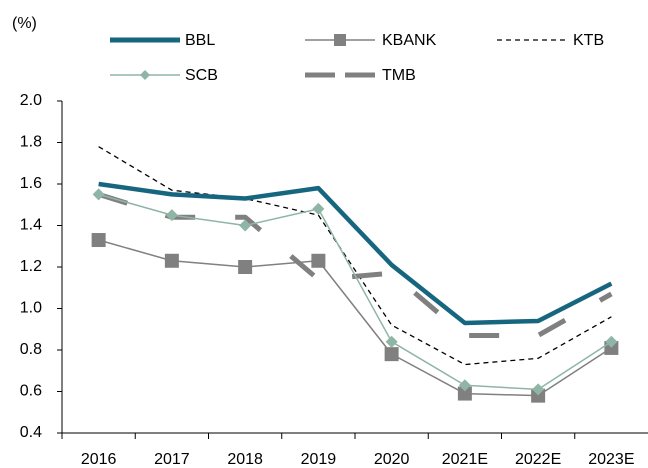 The height and width of the screenshot is (468, 648). Describe the element at coordinates (200, 40) in the screenshot. I see `legend-label: BBL` at that location.